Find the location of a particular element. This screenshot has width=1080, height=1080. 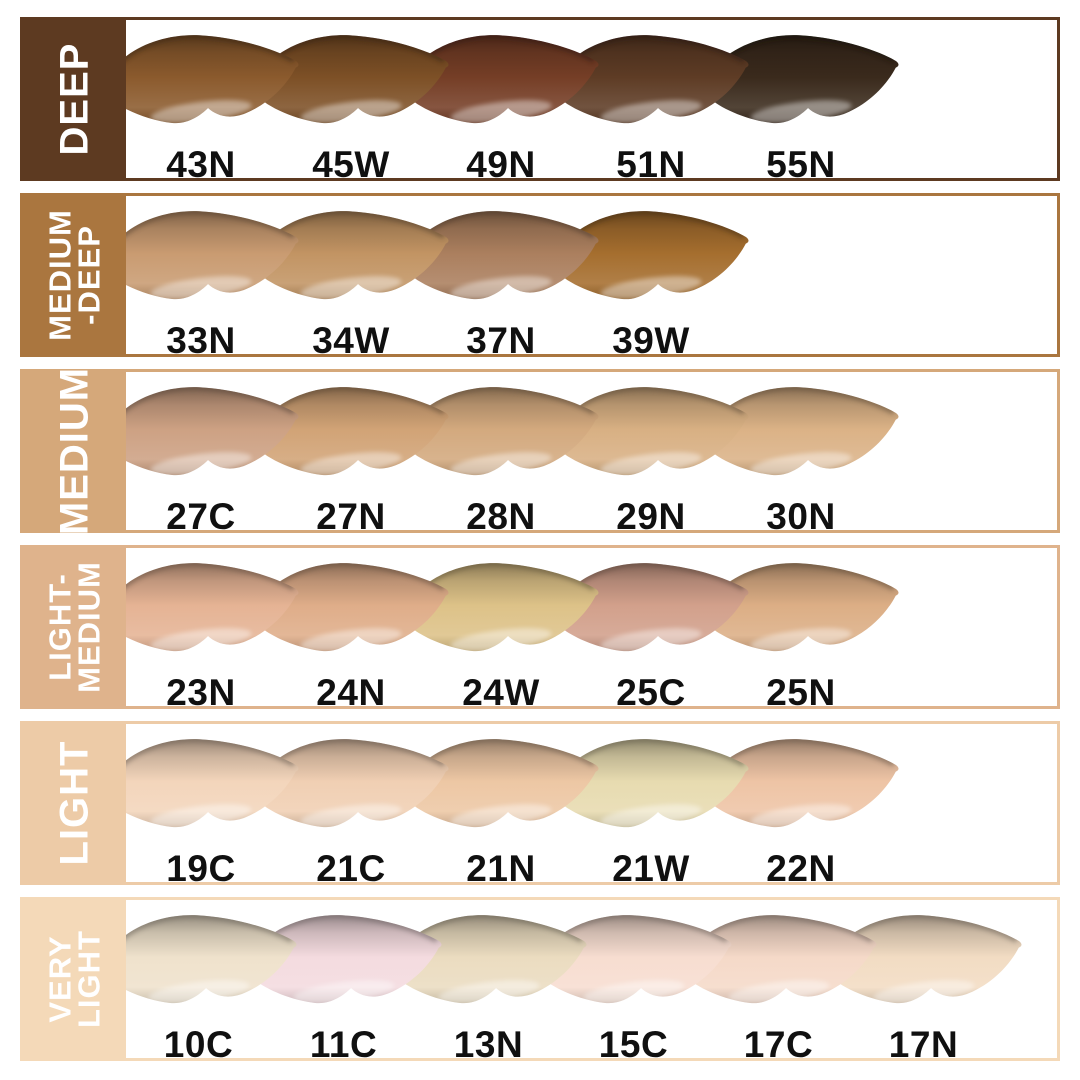

shade-code-label: 37N is located at coordinates (501, 337).